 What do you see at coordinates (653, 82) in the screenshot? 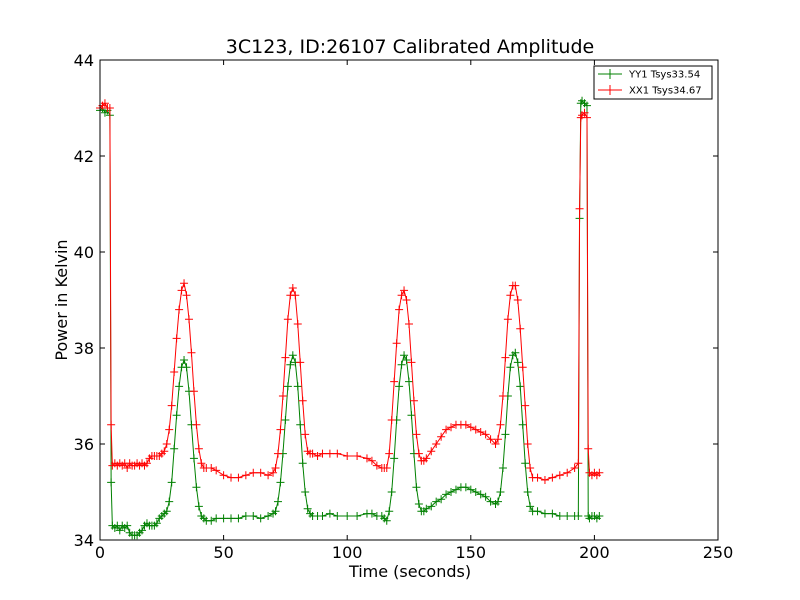
I see `legend: YY1 Tsys33.54 XX1 Tsys34.67` at bounding box center [653, 82].